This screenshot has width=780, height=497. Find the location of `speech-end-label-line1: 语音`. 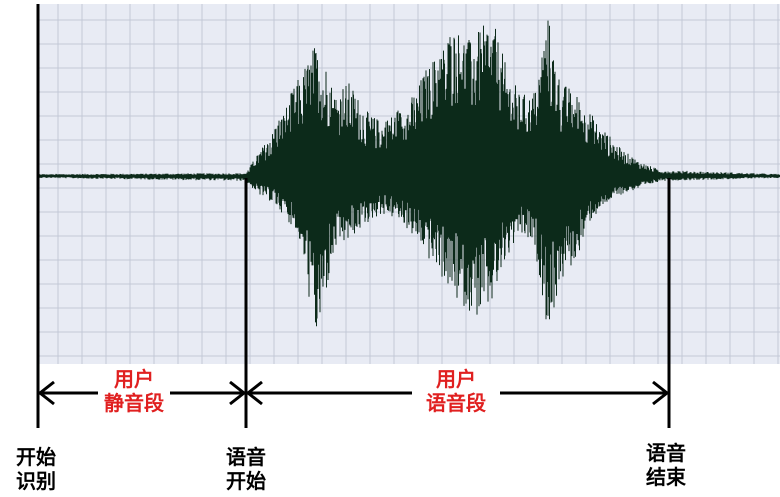

speech-end-label-line1: 语音 is located at coordinates (666, 453).